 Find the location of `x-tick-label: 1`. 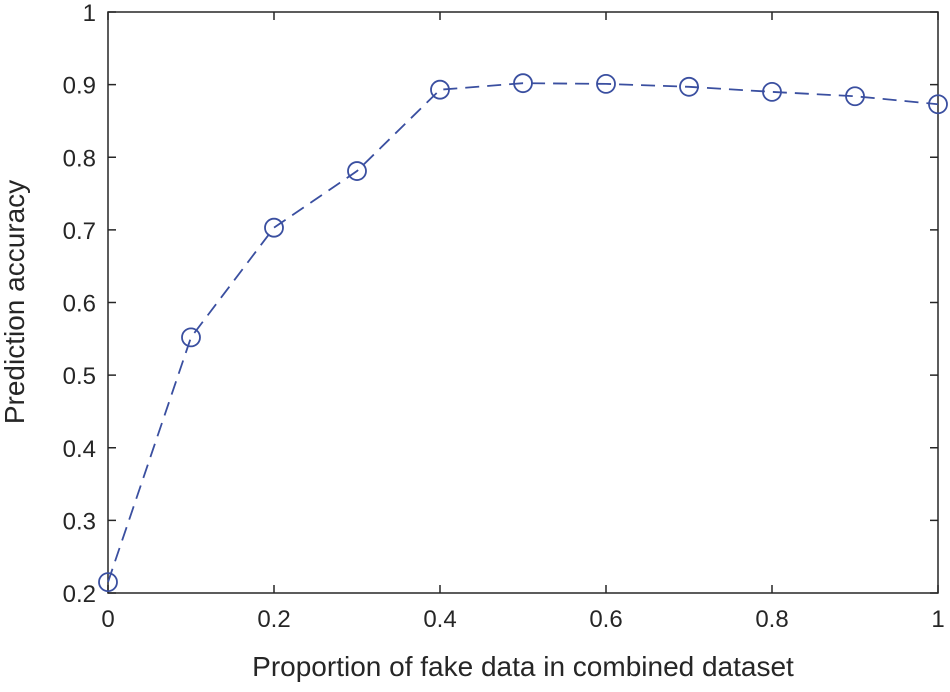

x-tick-label: 1 is located at coordinates (937, 619).